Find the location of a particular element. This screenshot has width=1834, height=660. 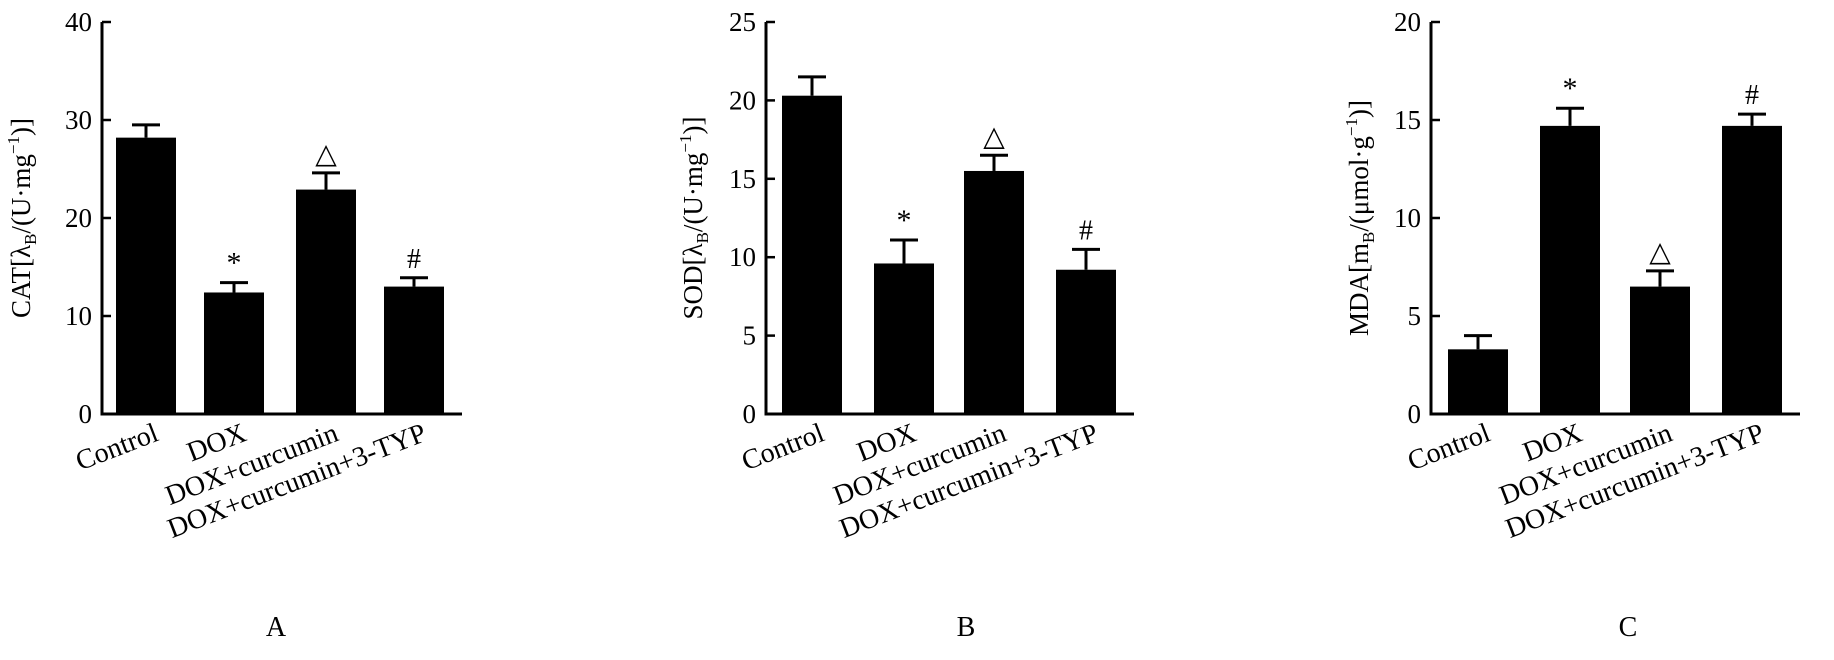

y-tick-label: 30 is located at coordinates (78, 120).